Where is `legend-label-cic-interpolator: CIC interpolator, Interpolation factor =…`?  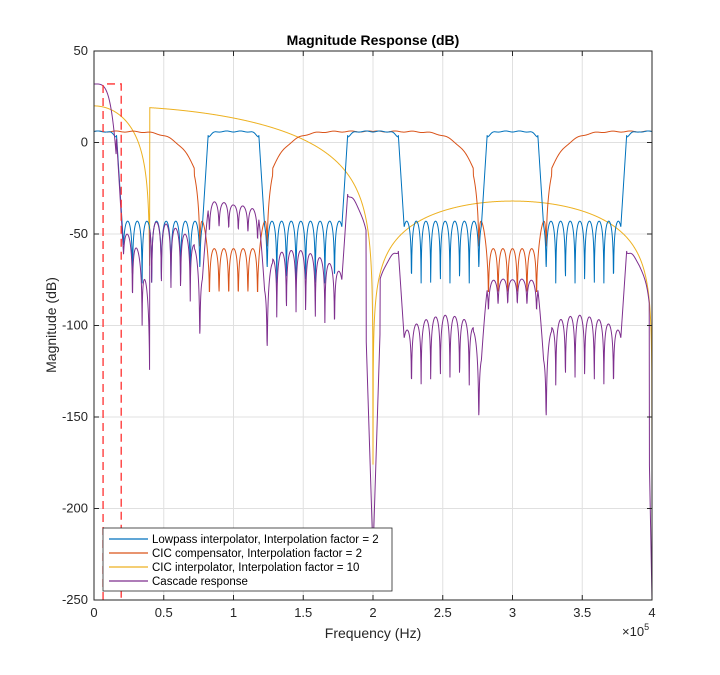 legend-label-cic-interpolator: CIC interpolator, Interpolation factor =… is located at coordinates (255, 568).